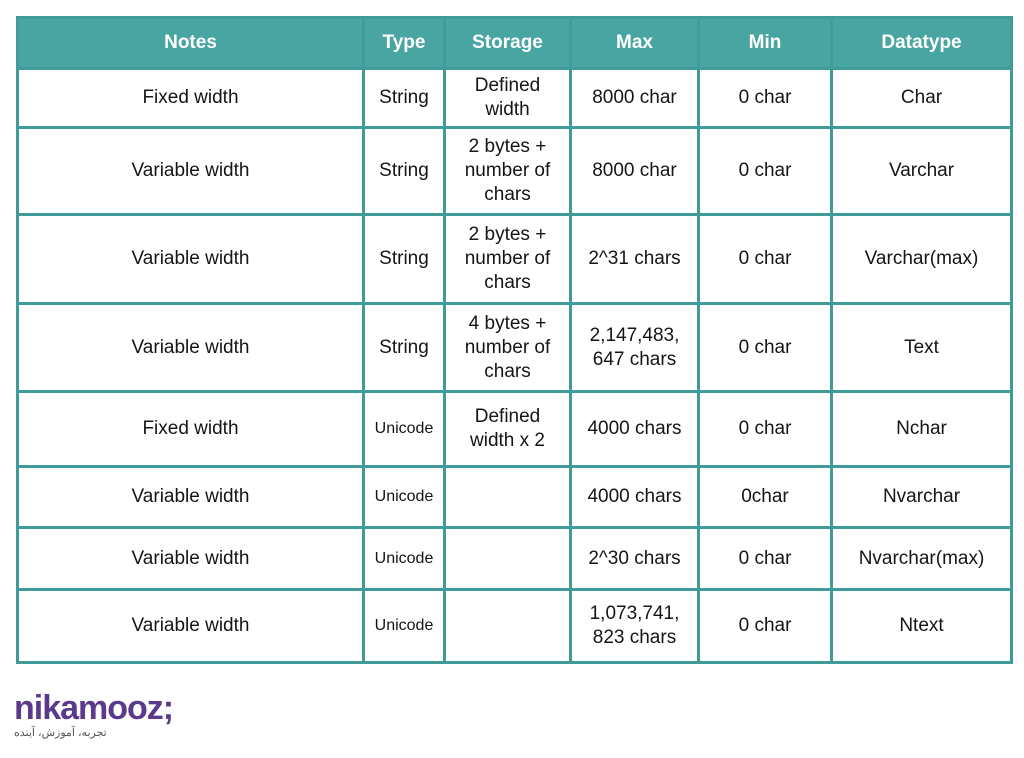 The image size is (1024, 758). Describe the element at coordinates (507, 43) in the screenshot. I see `header-cell: Storage` at that location.